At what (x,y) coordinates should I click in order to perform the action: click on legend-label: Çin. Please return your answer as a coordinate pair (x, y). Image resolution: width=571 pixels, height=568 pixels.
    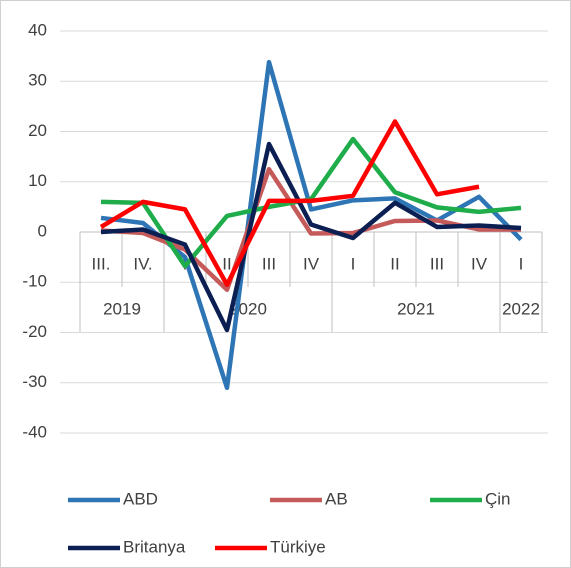
    Looking at the image, I should click on (498, 498).